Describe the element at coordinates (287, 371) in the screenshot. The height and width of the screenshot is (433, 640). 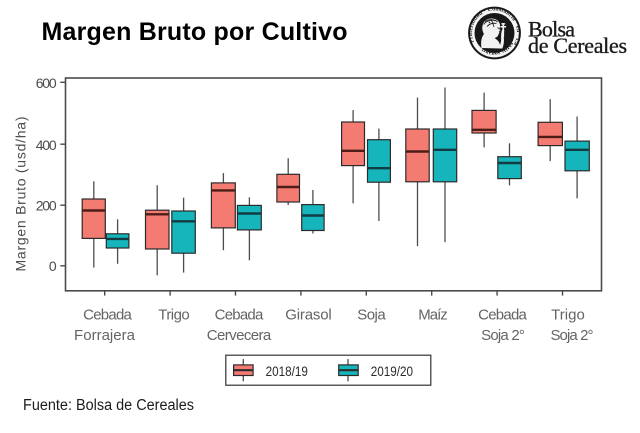
I see `svg-text: 2018/19` at that location.